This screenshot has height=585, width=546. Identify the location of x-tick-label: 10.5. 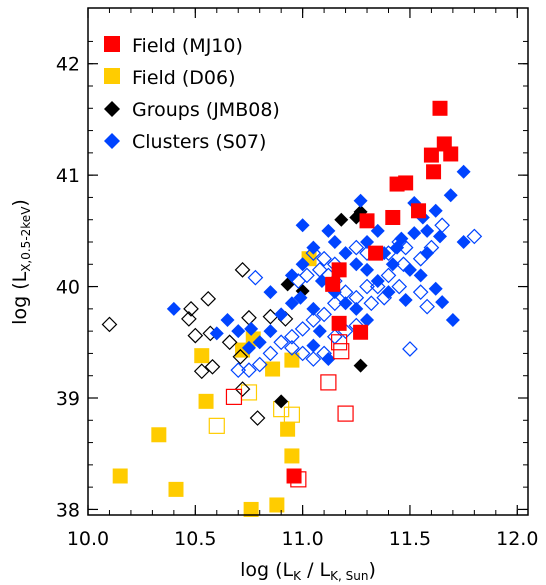
(195, 539).